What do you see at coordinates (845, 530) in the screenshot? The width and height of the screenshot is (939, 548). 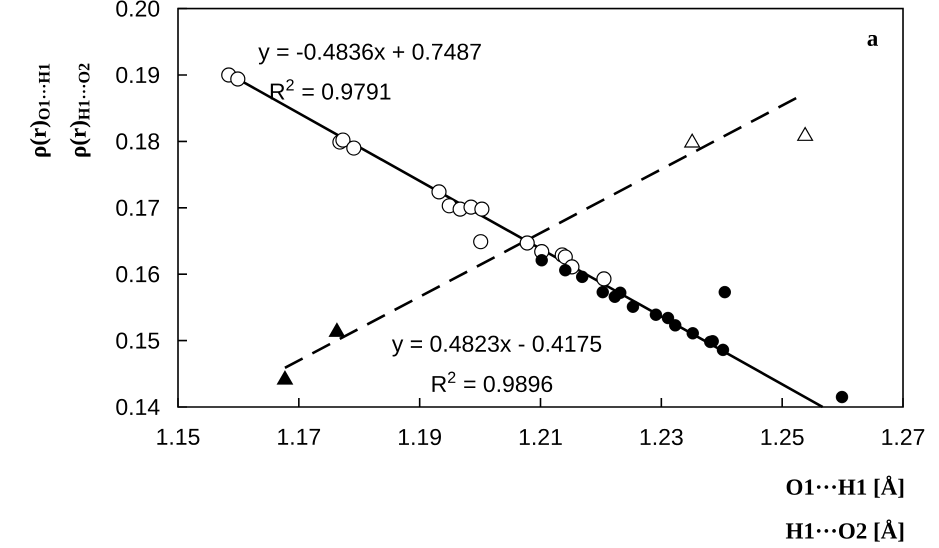 I see `text: H1···O2 [Å]` at bounding box center [845, 530].